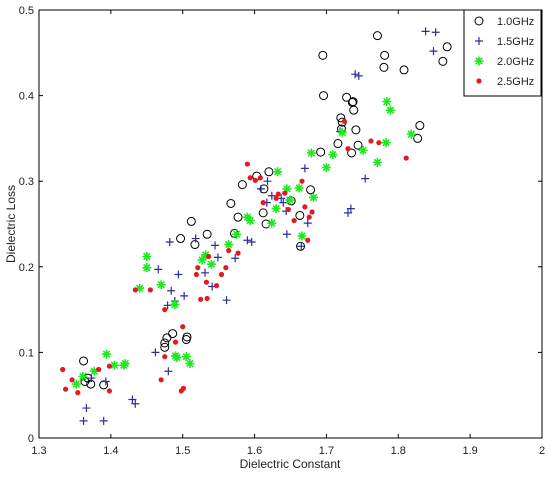 Image resolution: width=550 pixels, height=482 pixels. Describe the element at coordinates (182, 451) in the screenshot. I see `x-tick-label: 1.5` at that location.